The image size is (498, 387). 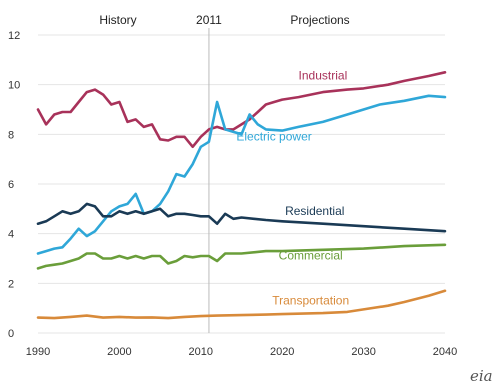 I want to click on y-tick-label: 6, so click(x=11, y=185).